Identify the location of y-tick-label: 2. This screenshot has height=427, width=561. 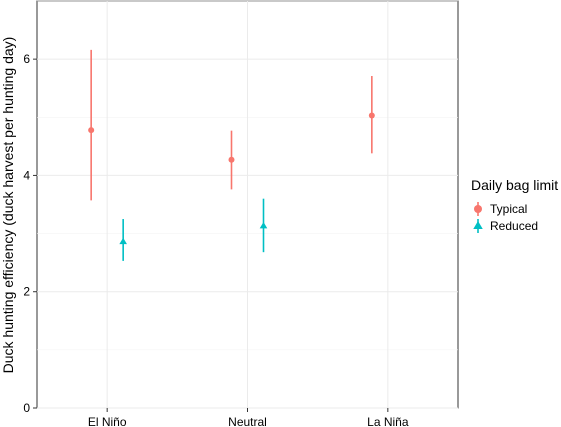
(26, 292).